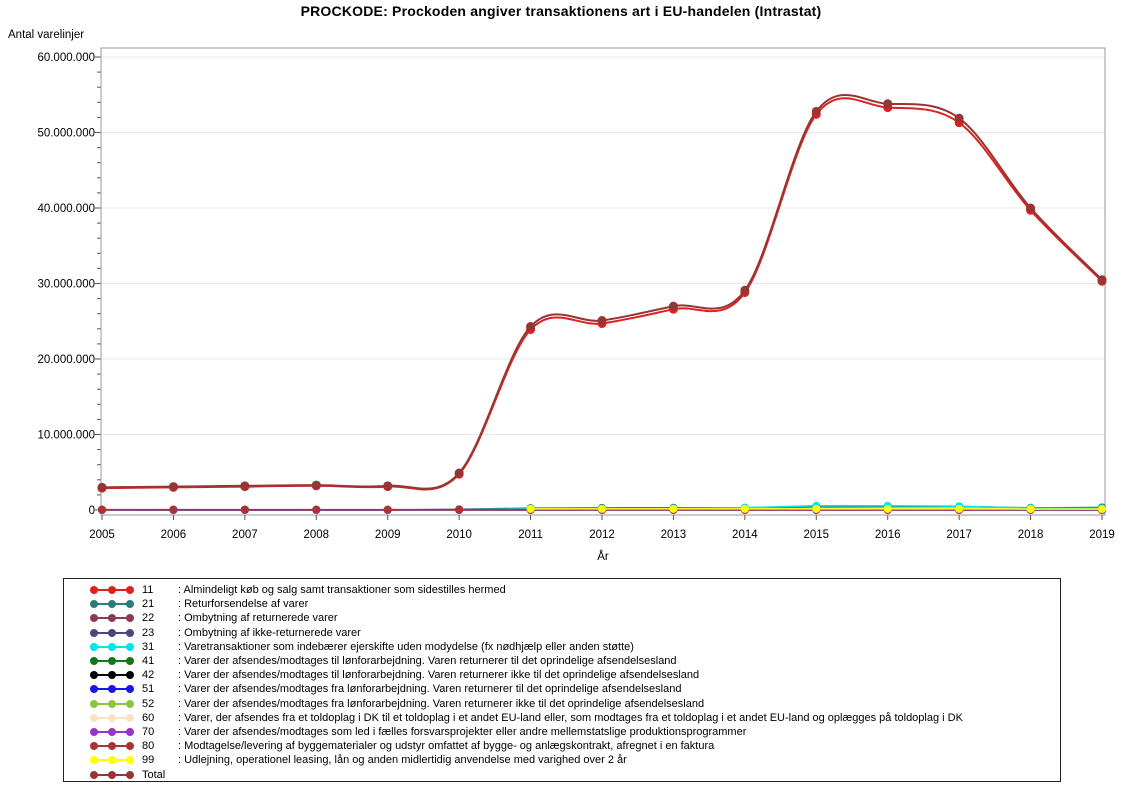  I want to click on x-tick-label: 2016, so click(888, 535).